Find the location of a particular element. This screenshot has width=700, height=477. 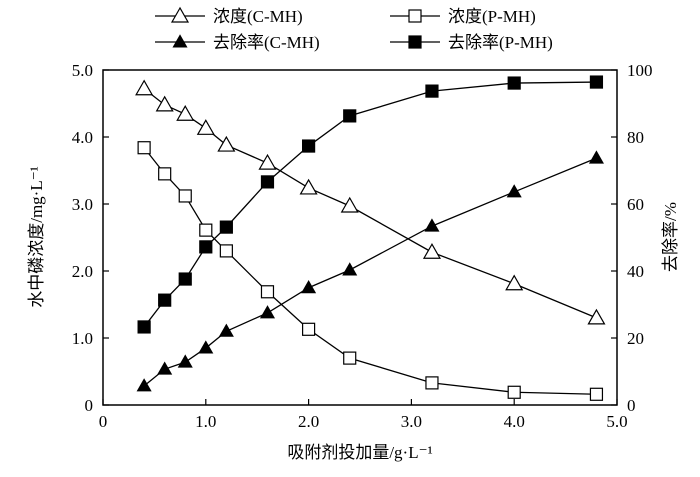

y-left-tick-label: 2.0 is located at coordinates (82, 271).